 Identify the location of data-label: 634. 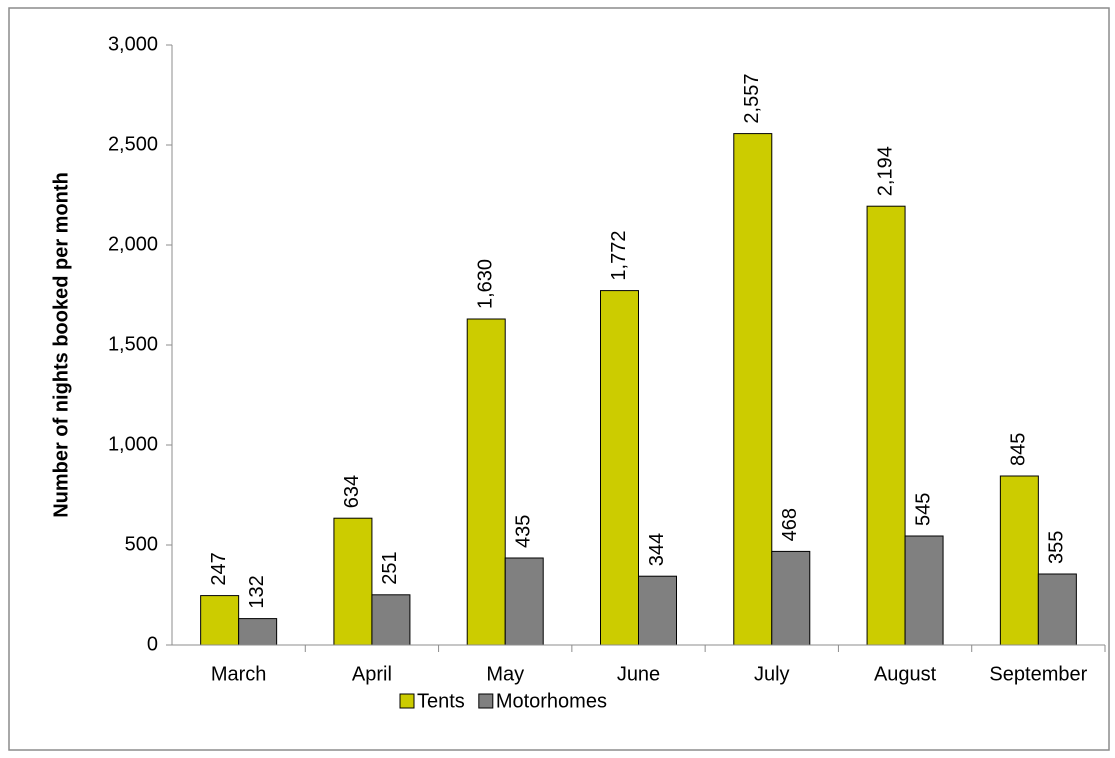
(352, 491).